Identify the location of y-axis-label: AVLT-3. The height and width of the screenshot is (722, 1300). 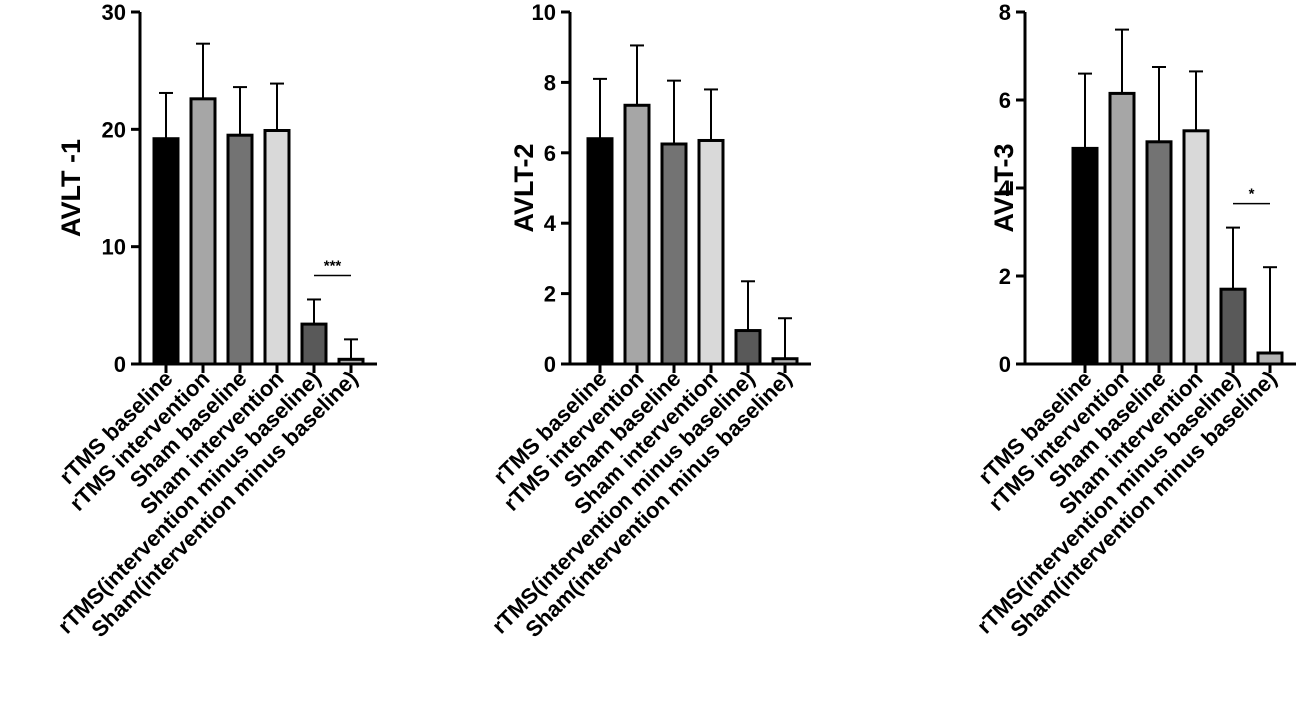
(1004, 187).